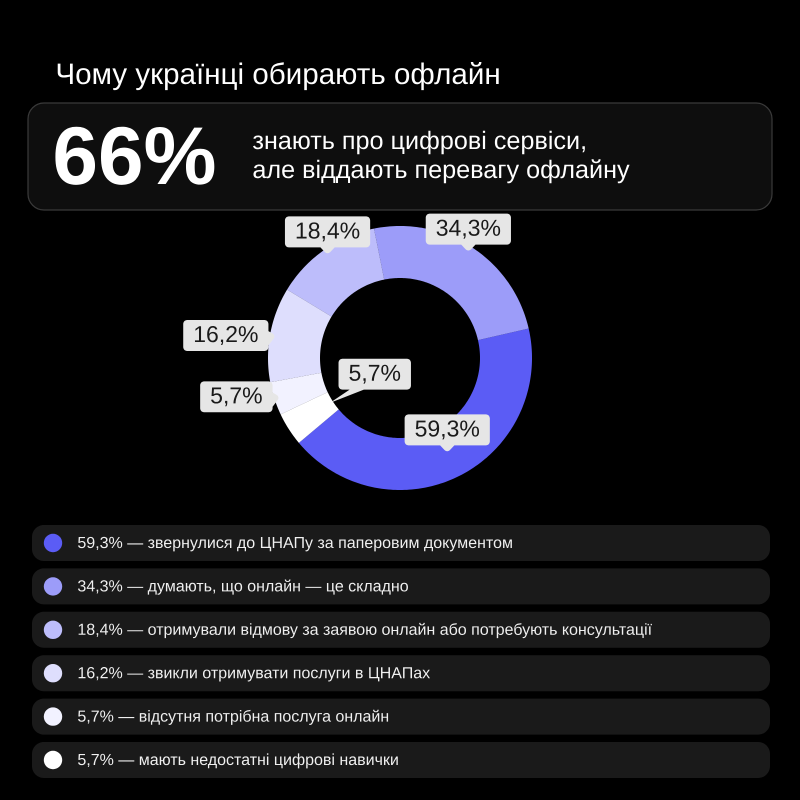  I want to click on chart-title: Чому українці обирають офлайн, so click(278, 76).